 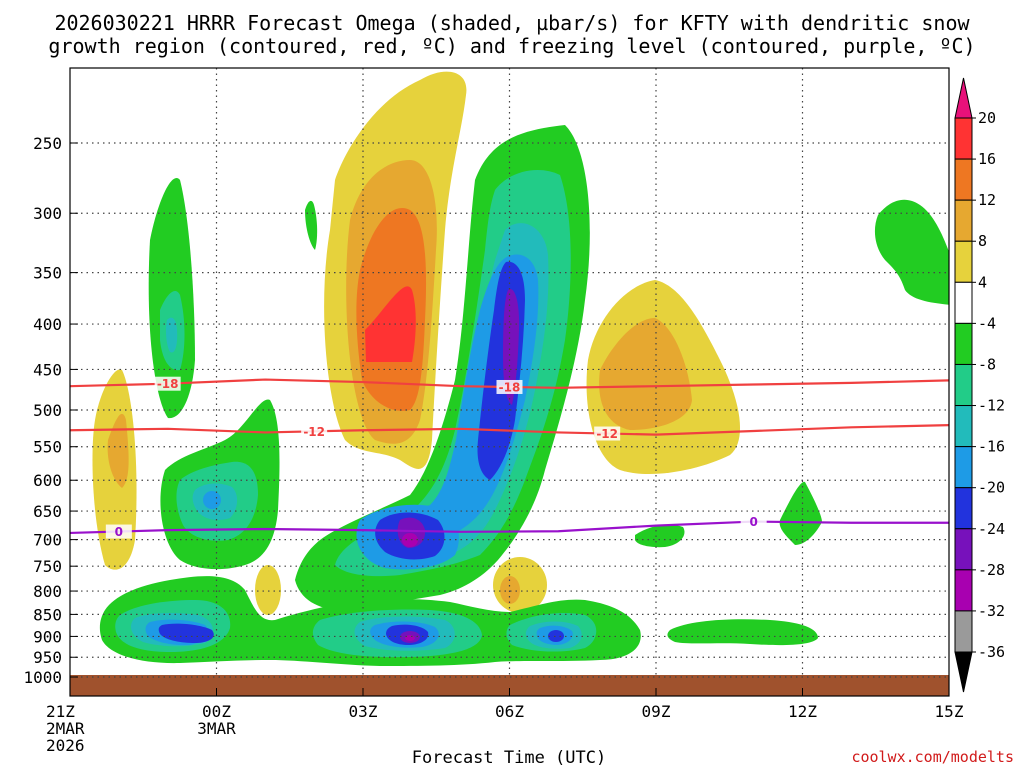 I want to click on y-tick-label: 300, so click(x=47, y=213).